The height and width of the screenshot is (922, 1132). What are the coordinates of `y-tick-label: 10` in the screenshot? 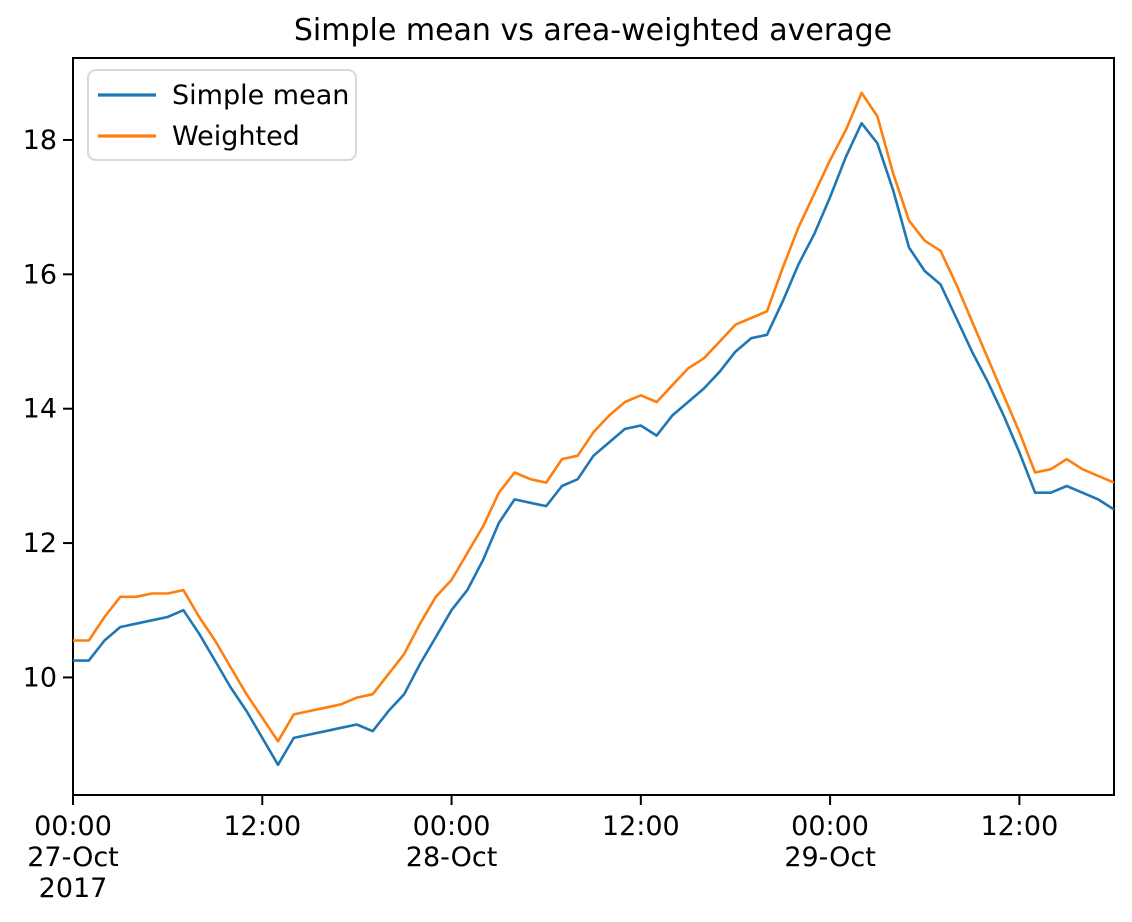 It's located at (40, 677).